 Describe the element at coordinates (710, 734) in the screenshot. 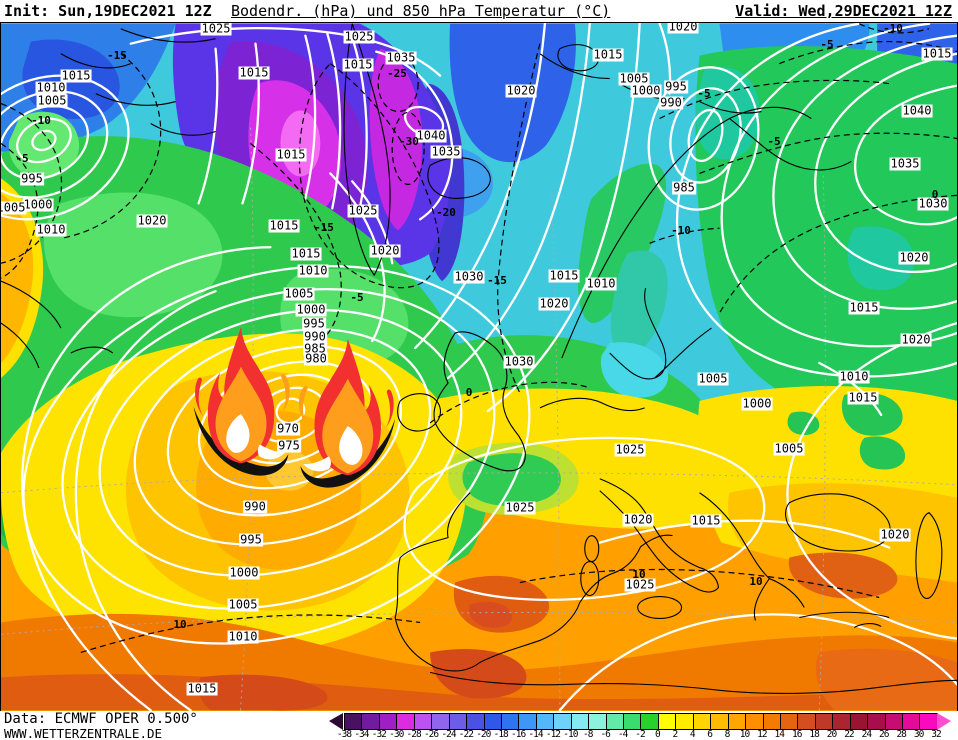

I see `colorbar-tick: 6` at that location.